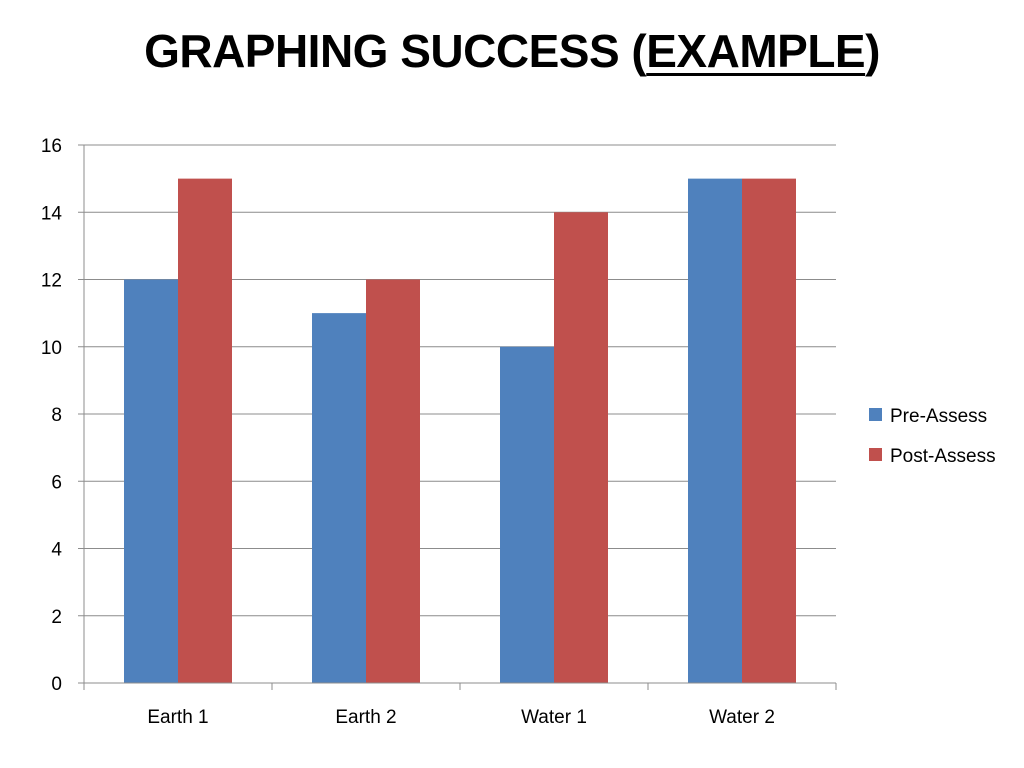 The height and width of the screenshot is (768, 1024). What do you see at coordinates (395, 51) in the screenshot?
I see `title-prefix: GRAPHING SUCCESS (` at bounding box center [395, 51].